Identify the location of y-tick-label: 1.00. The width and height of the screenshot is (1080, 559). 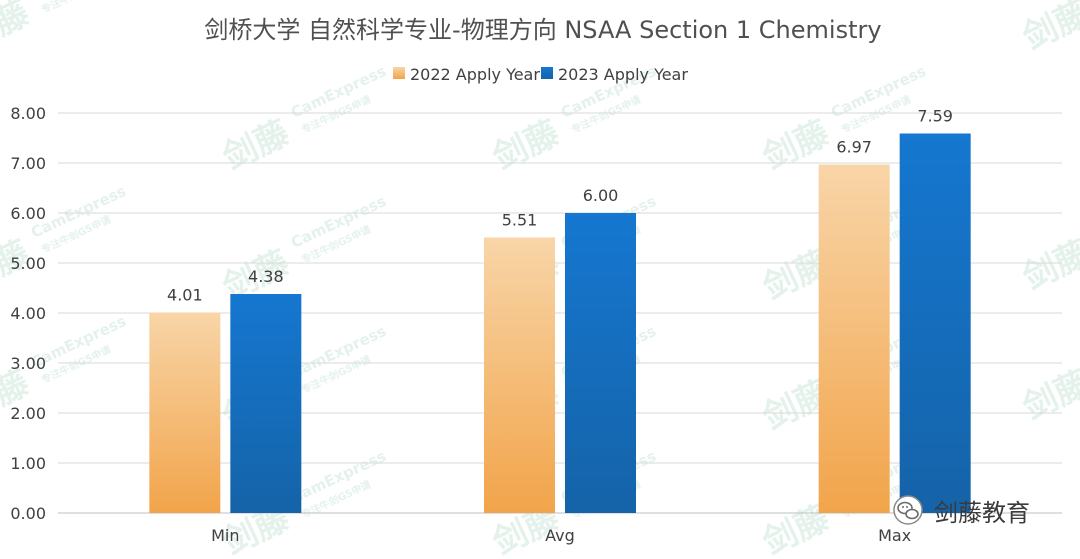
(28, 463).